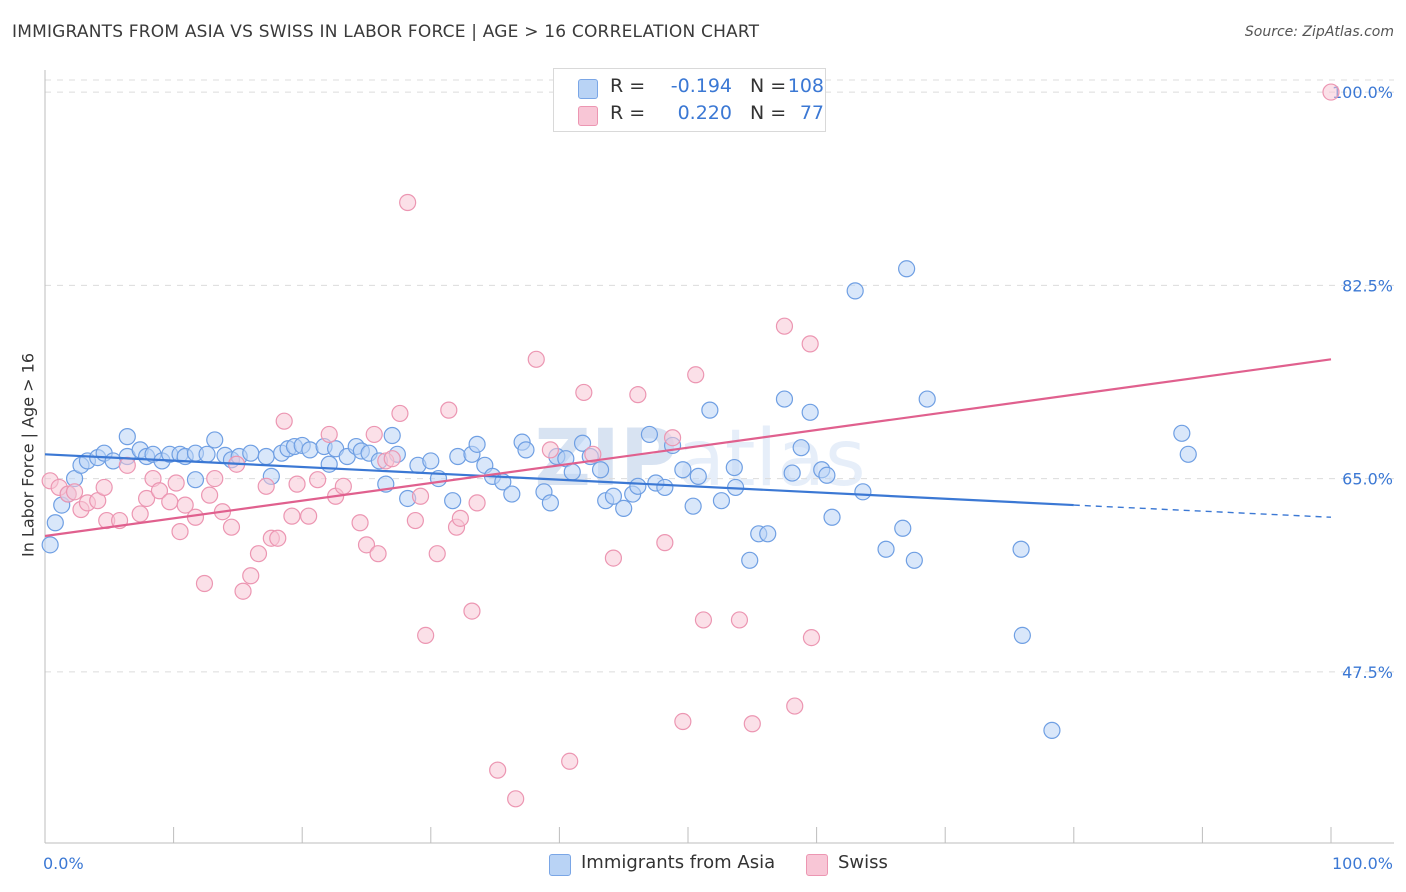 The height and width of the screenshot is (892, 1406). I want to click on source-label: Source: ZipAtlas.com, so click(1319, 32).